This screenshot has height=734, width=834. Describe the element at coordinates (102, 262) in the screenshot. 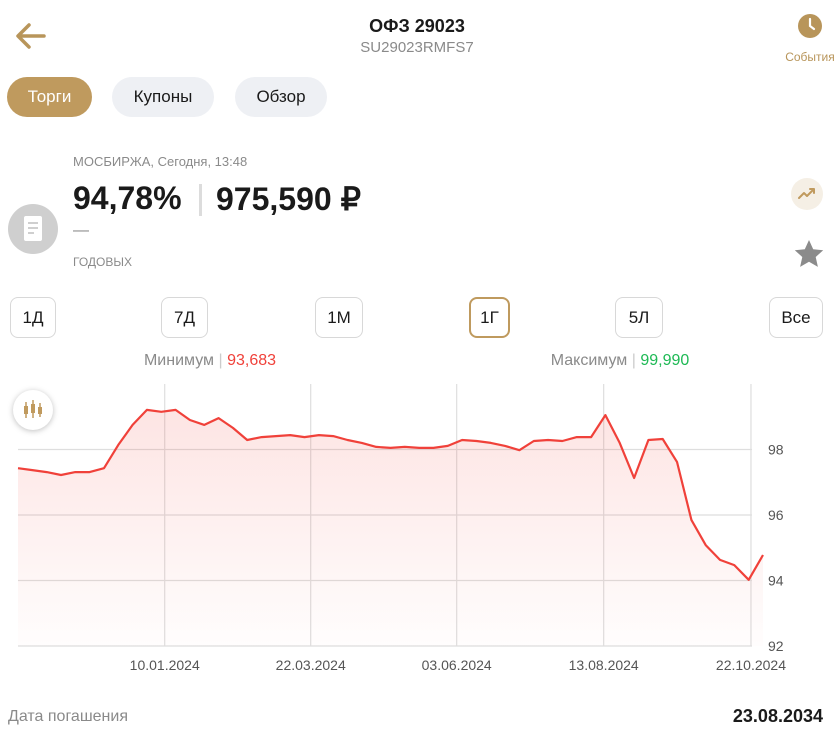

I see `yield-label: ГОДОВЫХ` at that location.